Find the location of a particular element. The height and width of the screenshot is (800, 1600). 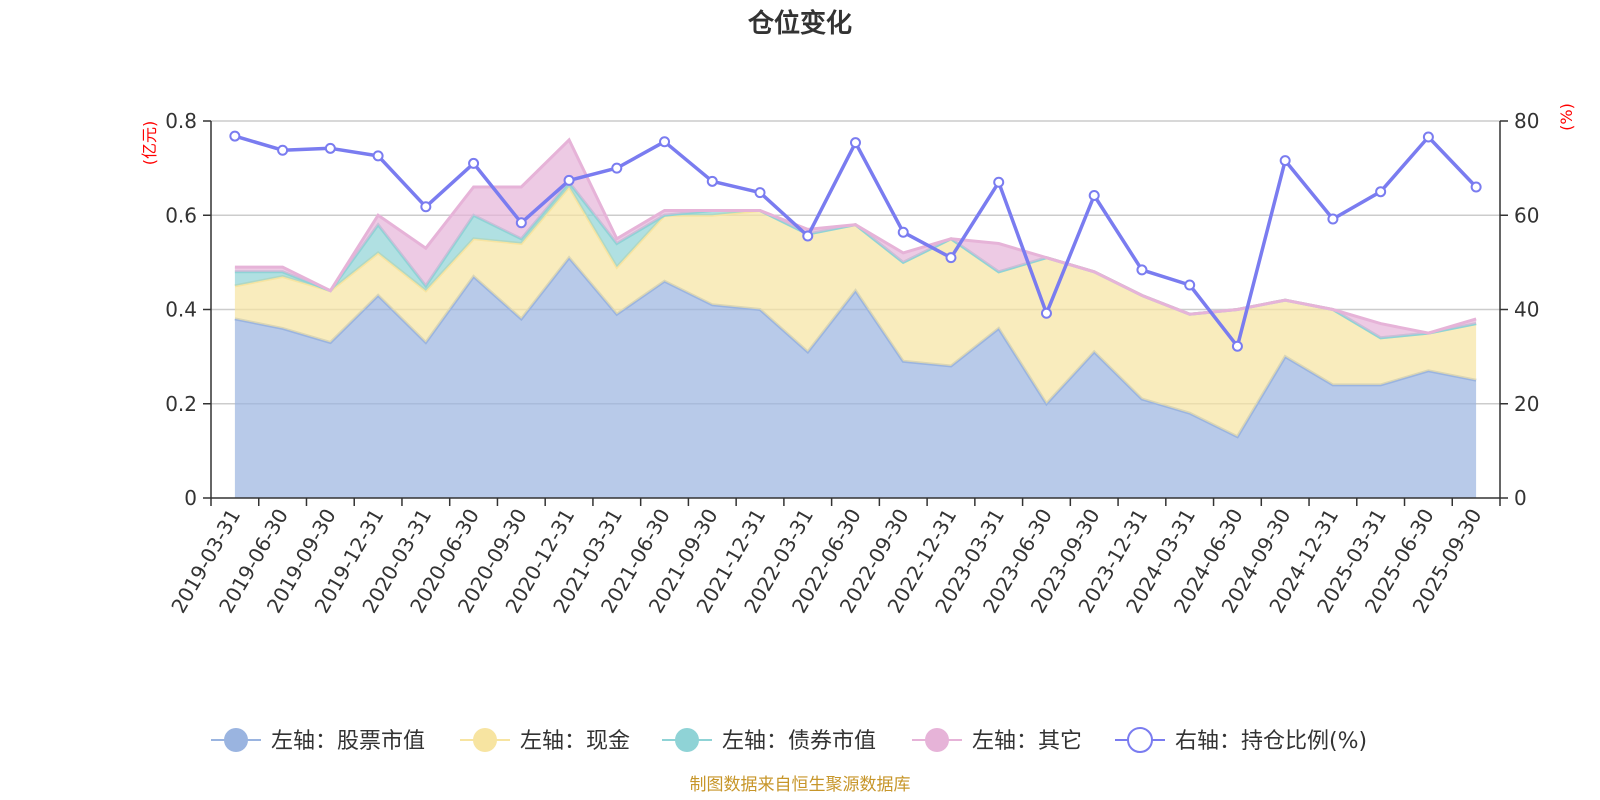

chart-title: 仓位变化 is located at coordinates (799, 23).